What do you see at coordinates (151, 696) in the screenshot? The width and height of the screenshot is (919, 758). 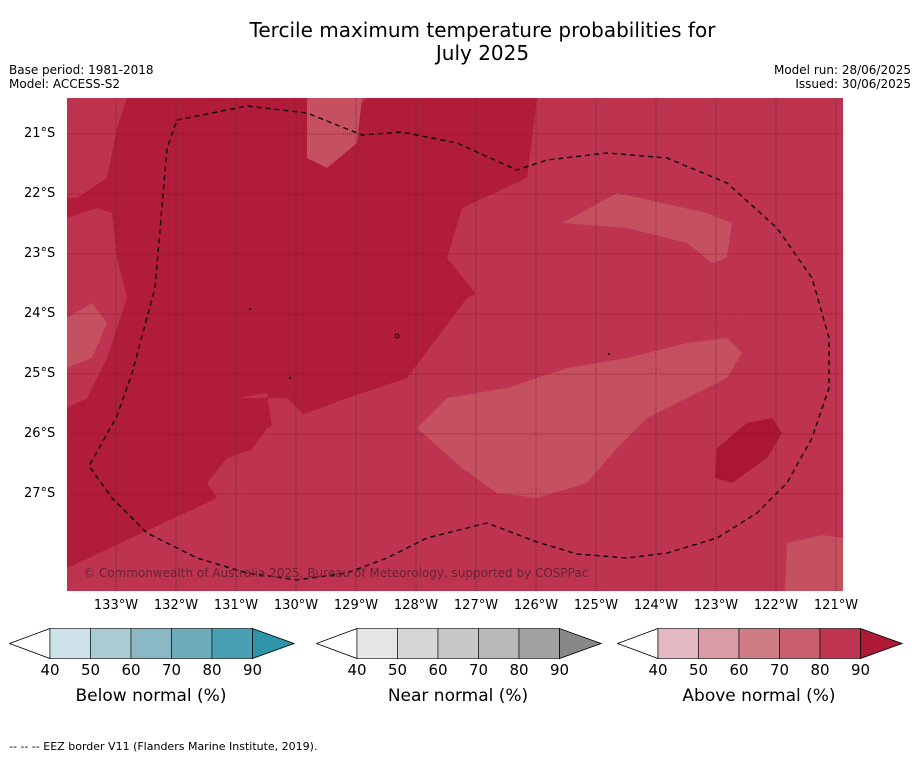 I see `colorbar-label: Below normal (%)` at bounding box center [151, 696].